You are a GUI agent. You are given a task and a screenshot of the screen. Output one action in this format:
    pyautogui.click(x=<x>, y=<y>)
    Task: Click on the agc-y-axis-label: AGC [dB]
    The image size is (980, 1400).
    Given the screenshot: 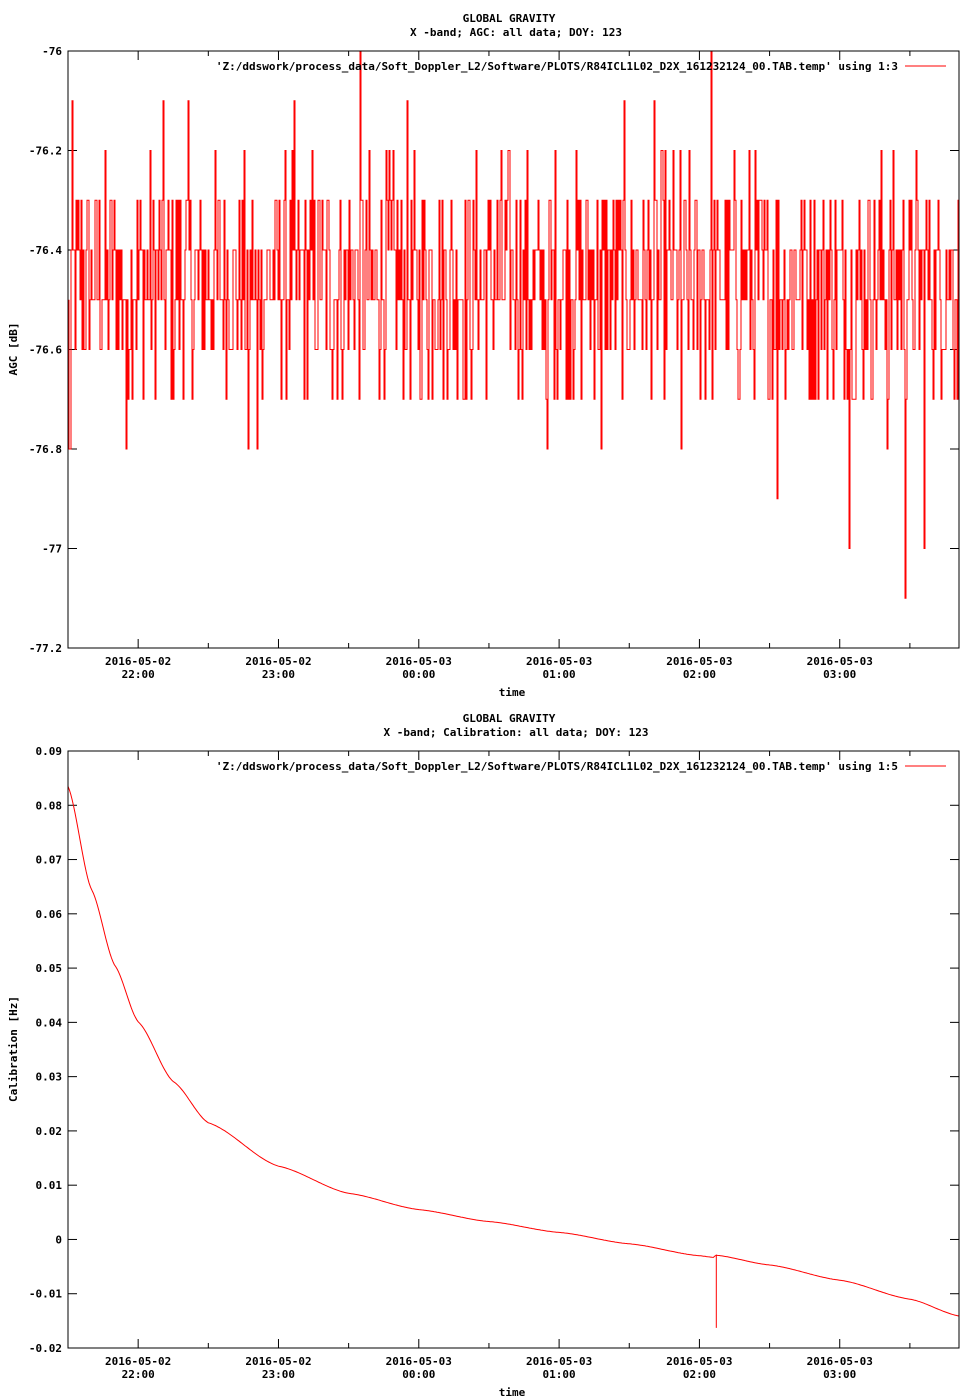 What is the action you would take?
    pyautogui.click(x=13, y=349)
    